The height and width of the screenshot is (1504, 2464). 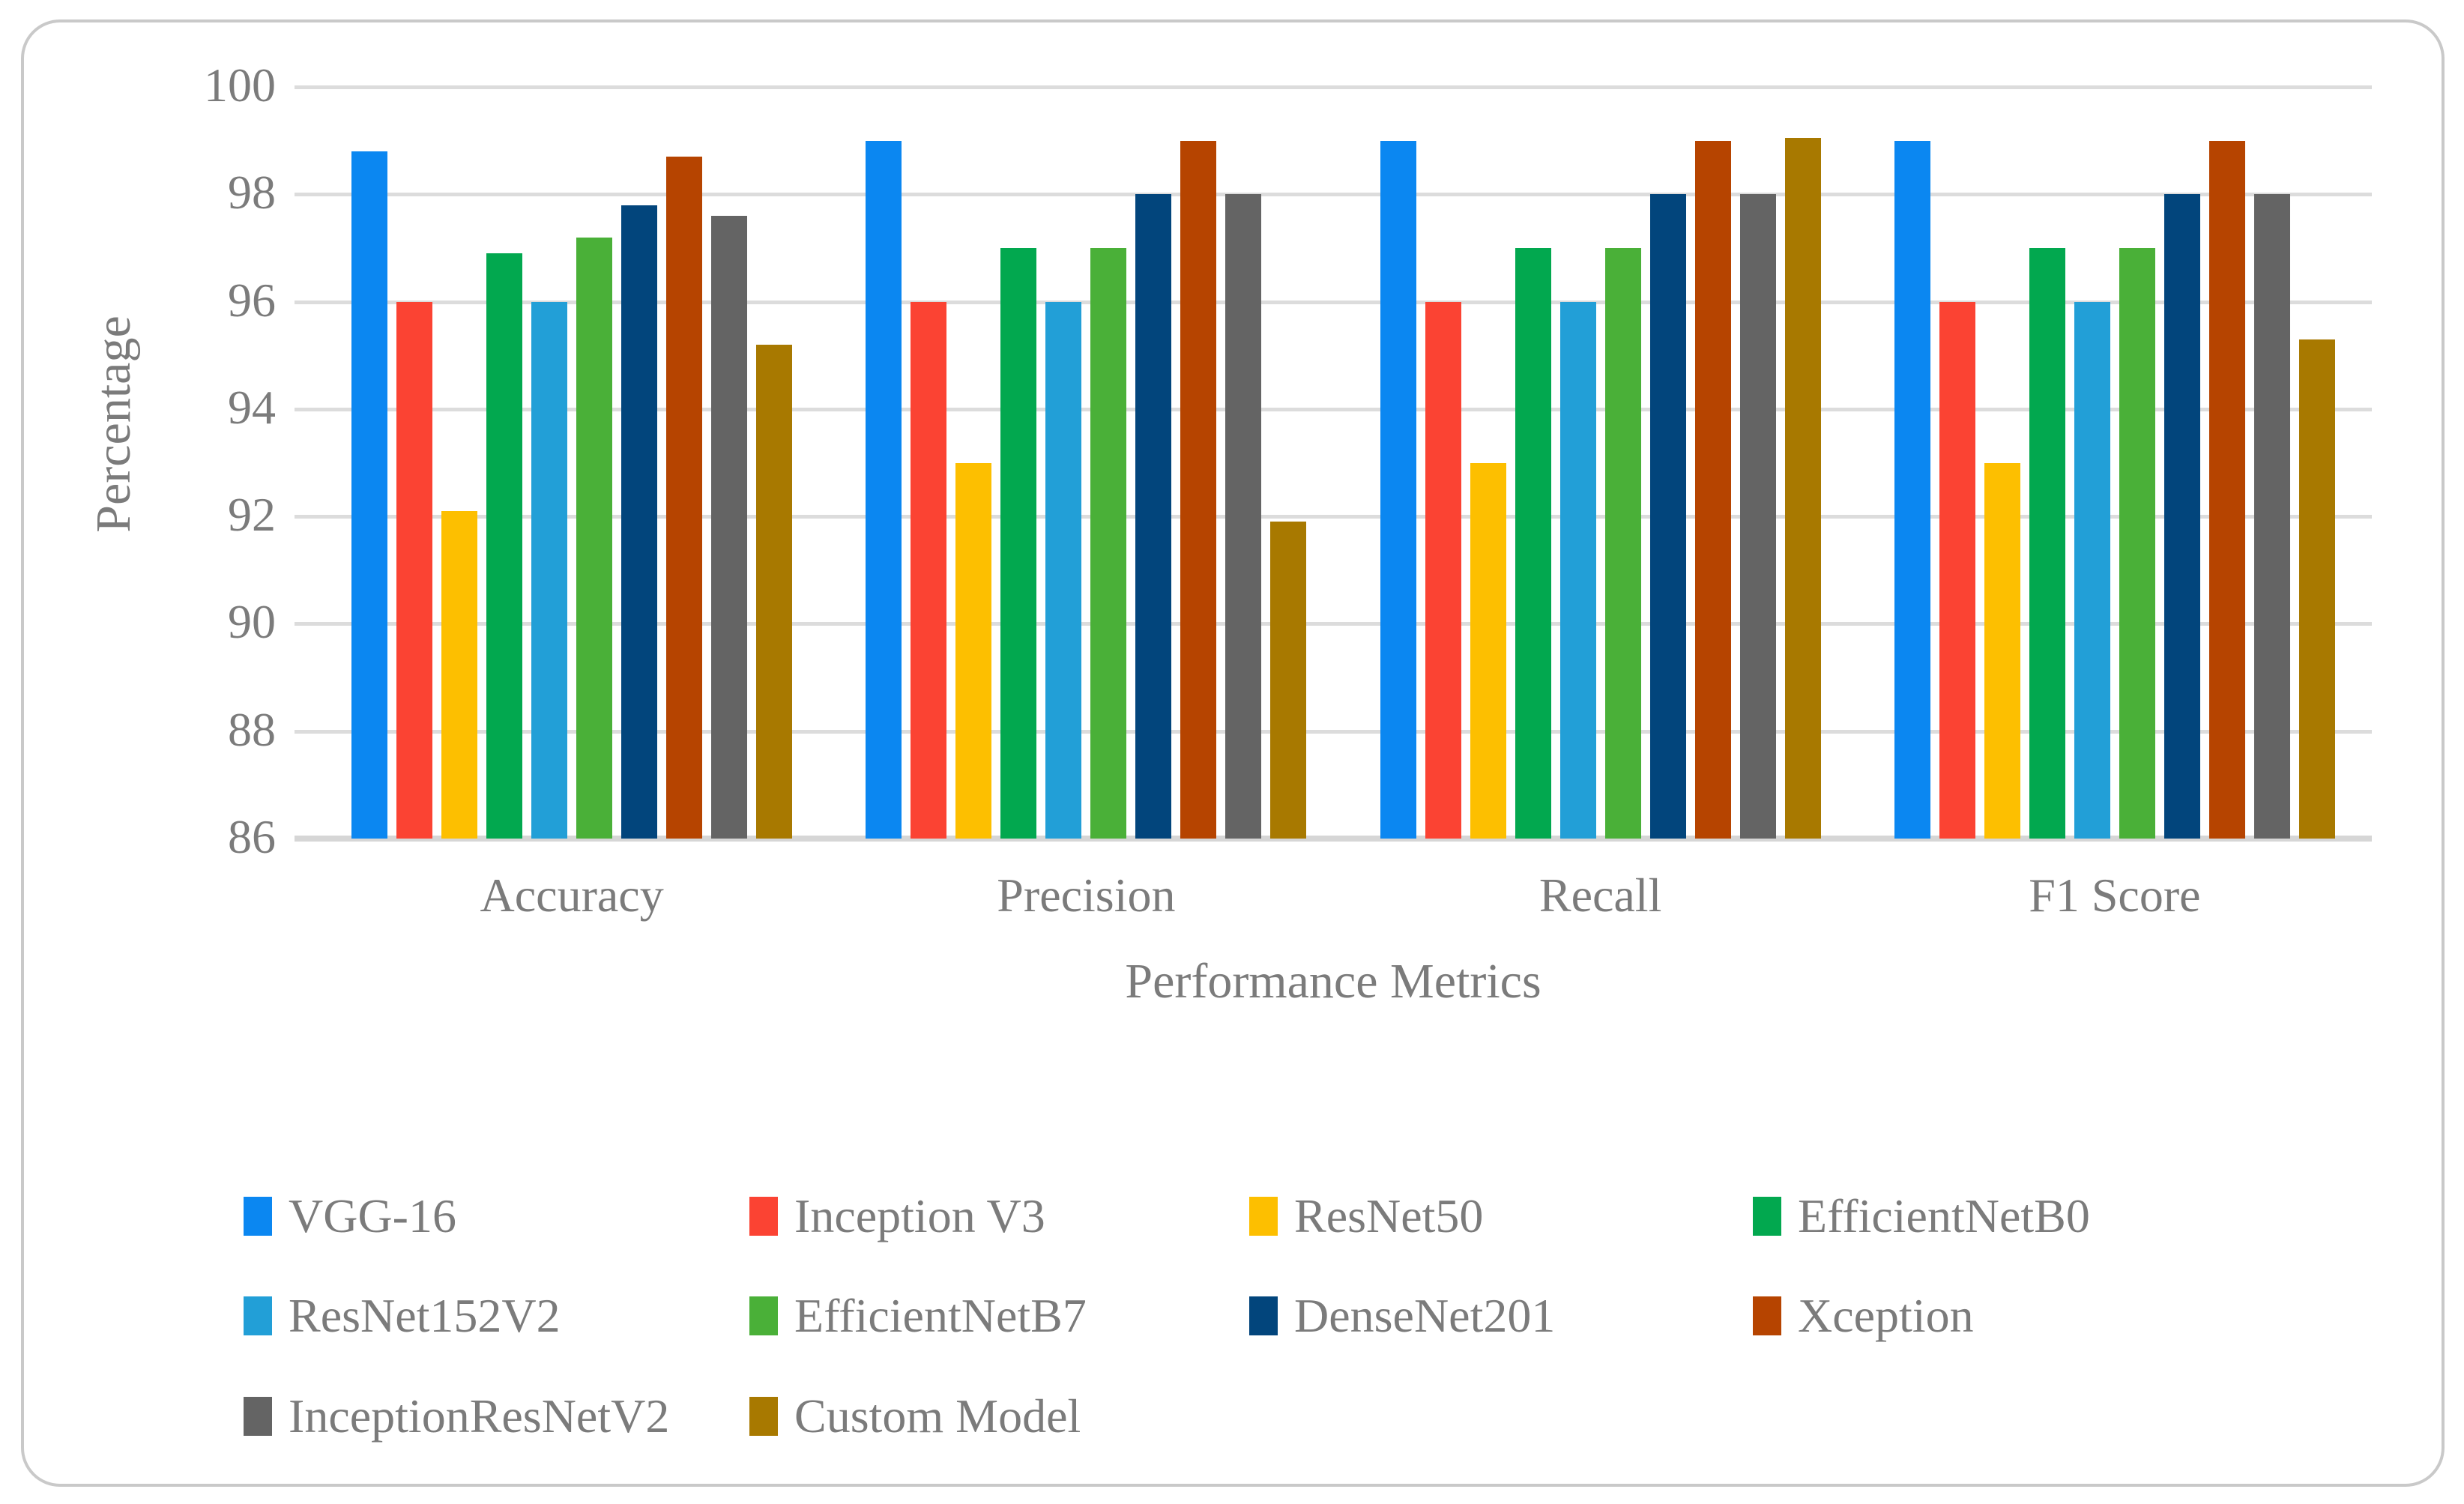 I want to click on x-category-label-f1-score: F1 Score, so click(x=2115, y=895).